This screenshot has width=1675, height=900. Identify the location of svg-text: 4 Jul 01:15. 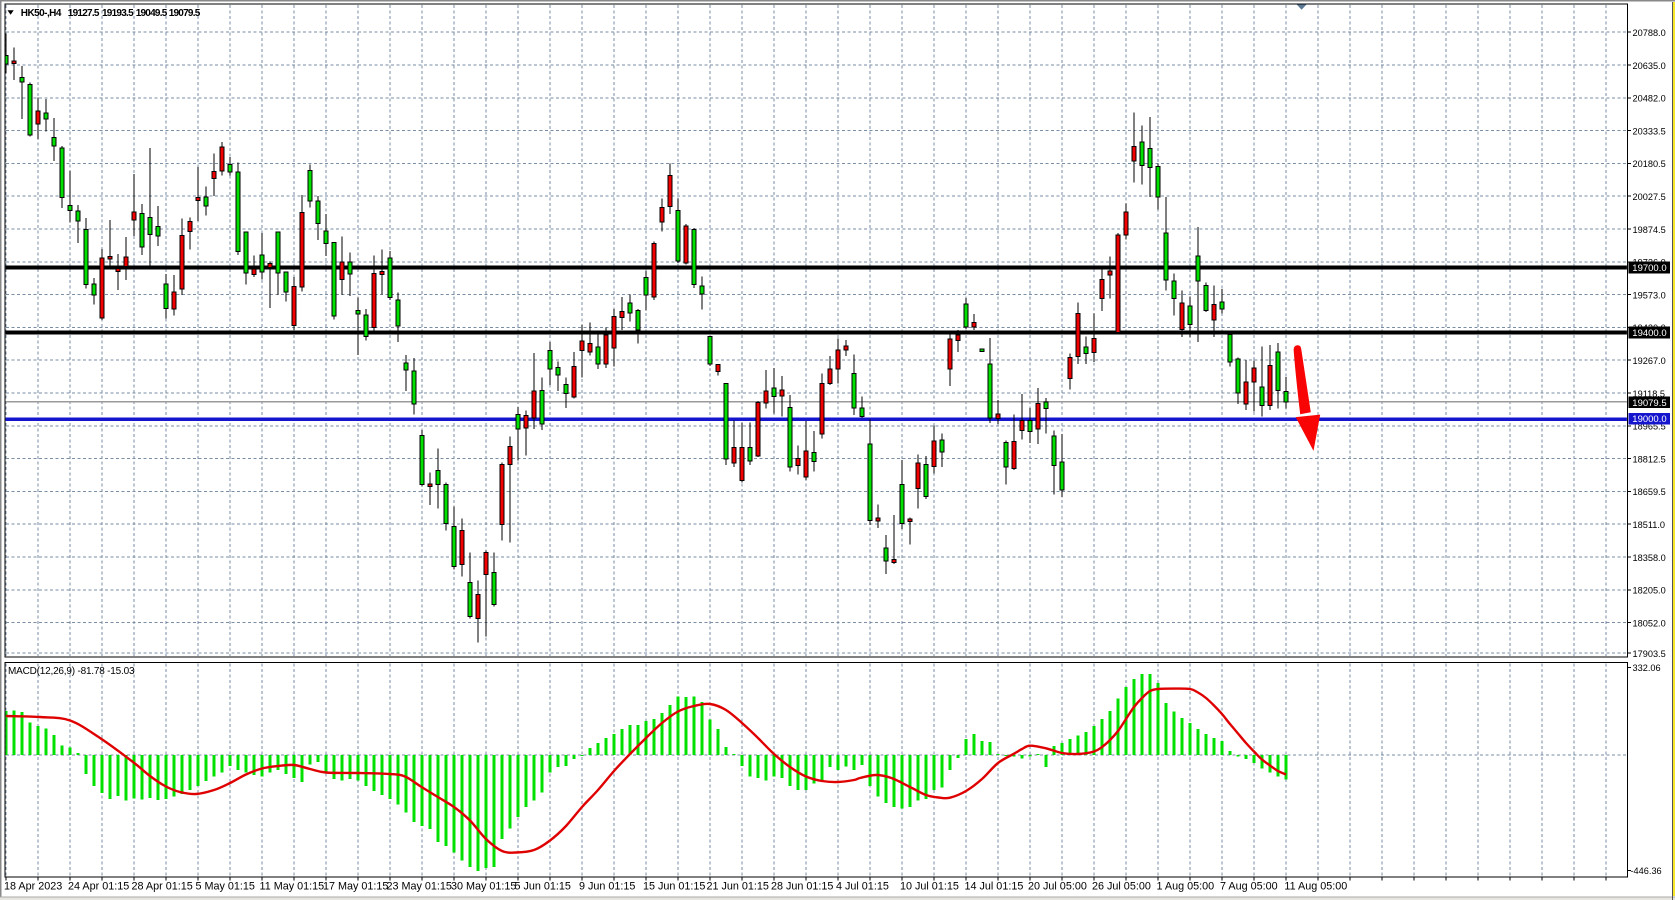
(862, 887).